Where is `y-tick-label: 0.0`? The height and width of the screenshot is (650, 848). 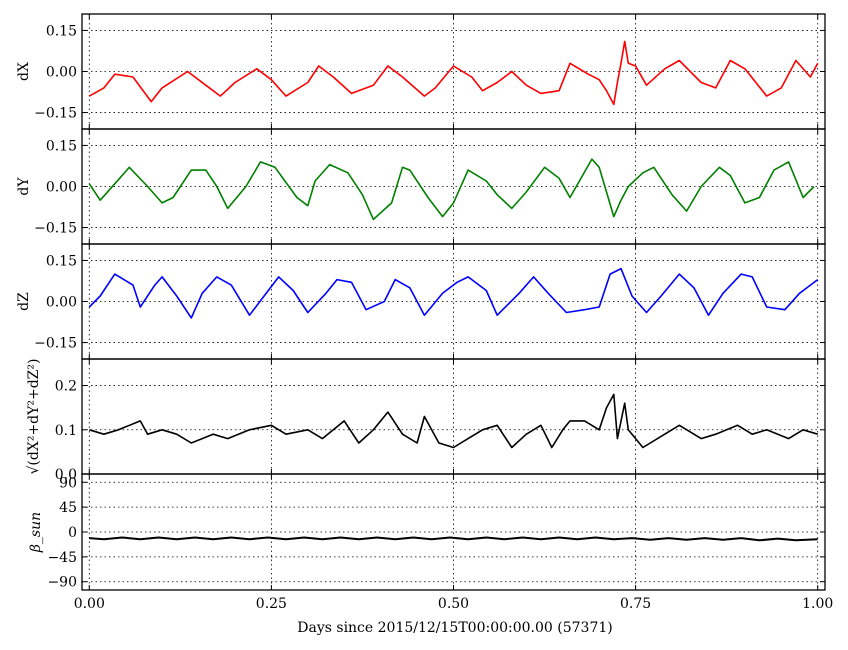 y-tick-label: 0.0 is located at coordinates (66, 475).